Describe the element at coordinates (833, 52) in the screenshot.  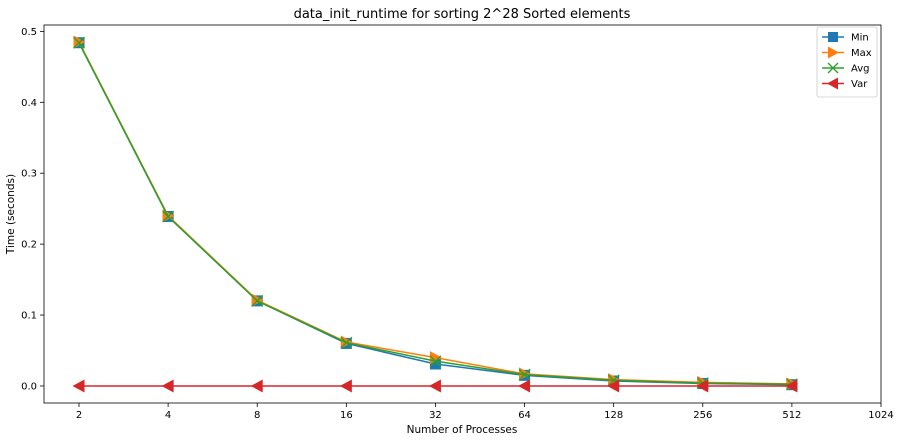
I see `legend-marker-max` at that location.